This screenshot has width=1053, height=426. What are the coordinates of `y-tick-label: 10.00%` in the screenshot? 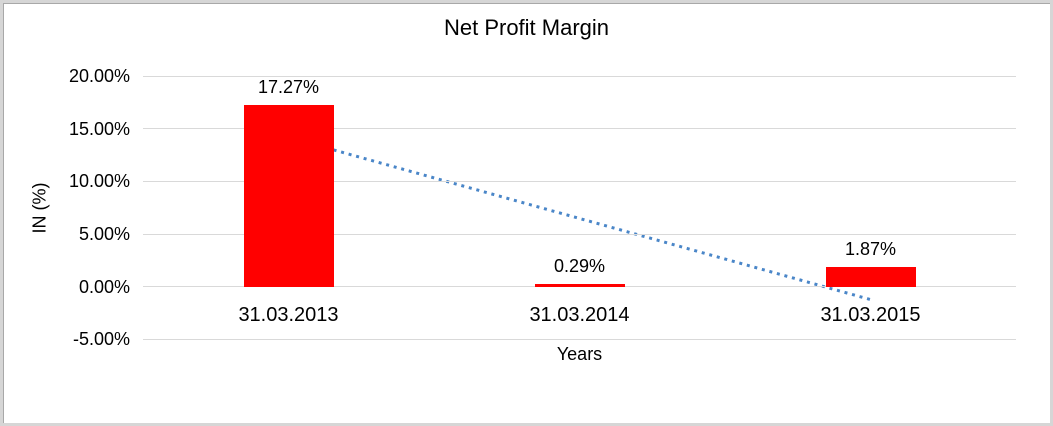 It's located at (99, 181).